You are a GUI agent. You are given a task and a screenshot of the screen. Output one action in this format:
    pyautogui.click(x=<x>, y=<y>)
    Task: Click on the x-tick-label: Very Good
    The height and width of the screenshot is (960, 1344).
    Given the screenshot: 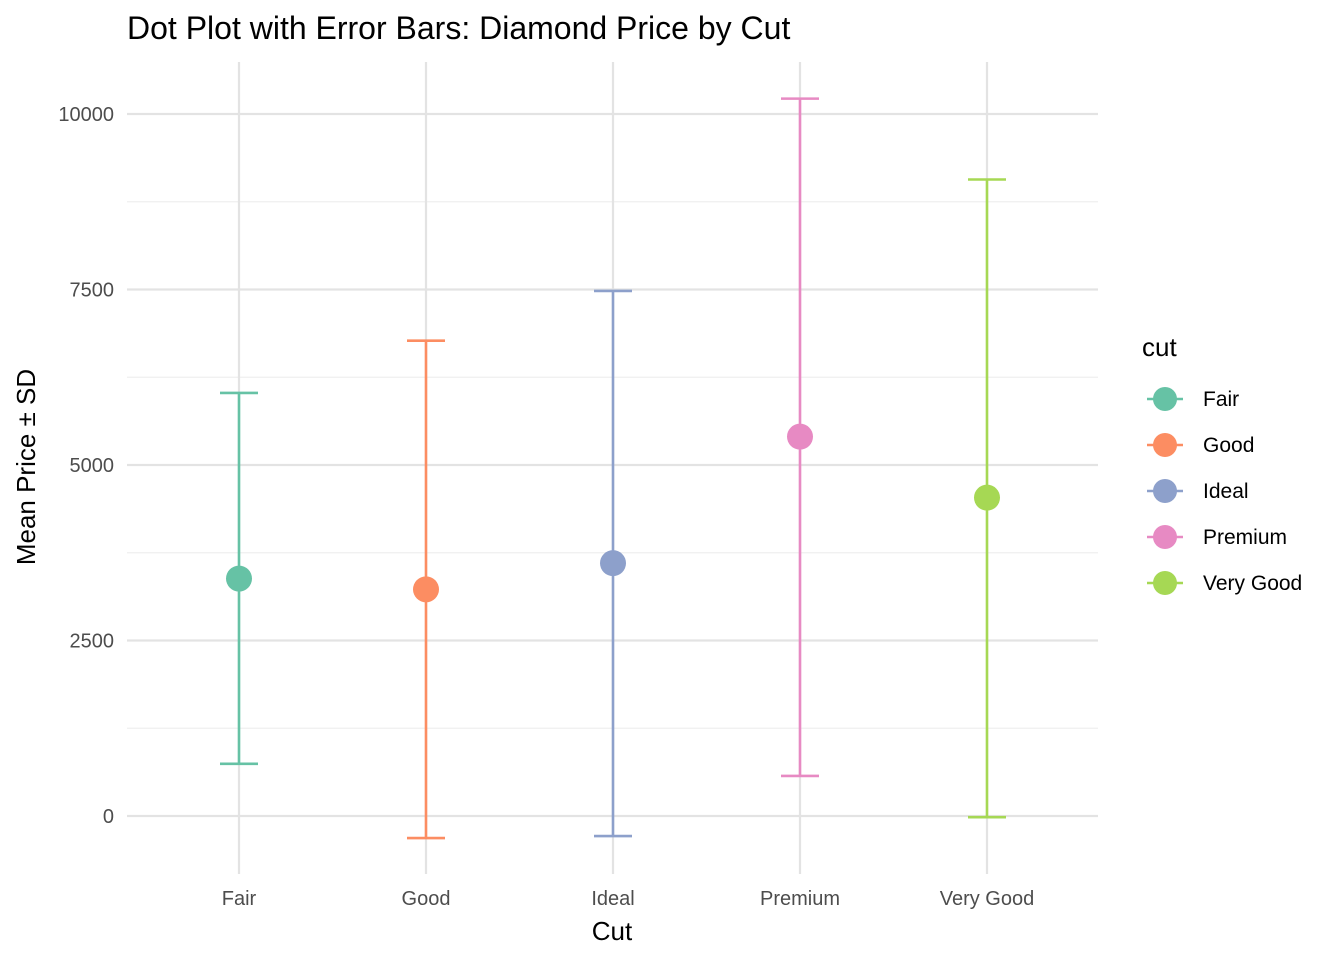 What is the action you would take?
    pyautogui.click(x=987, y=899)
    